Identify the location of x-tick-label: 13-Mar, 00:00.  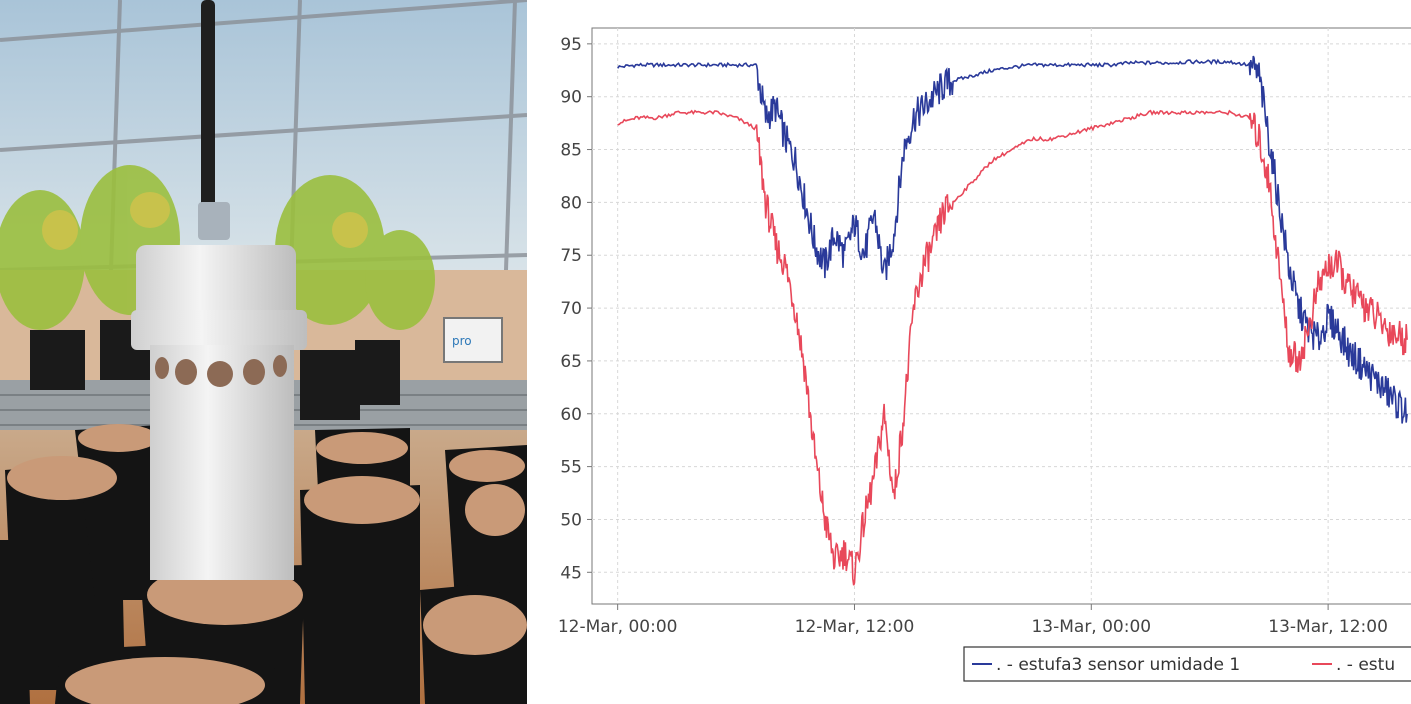
(1091, 627).